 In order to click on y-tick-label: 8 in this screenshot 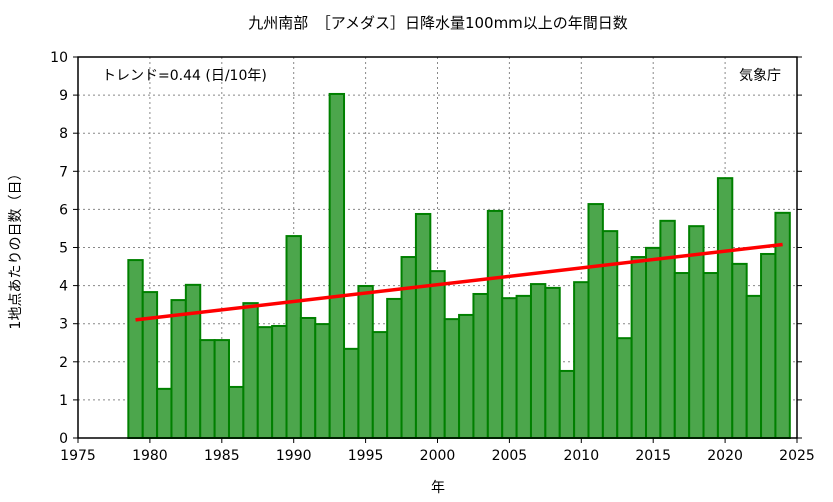, I will do `click(63, 134)`.